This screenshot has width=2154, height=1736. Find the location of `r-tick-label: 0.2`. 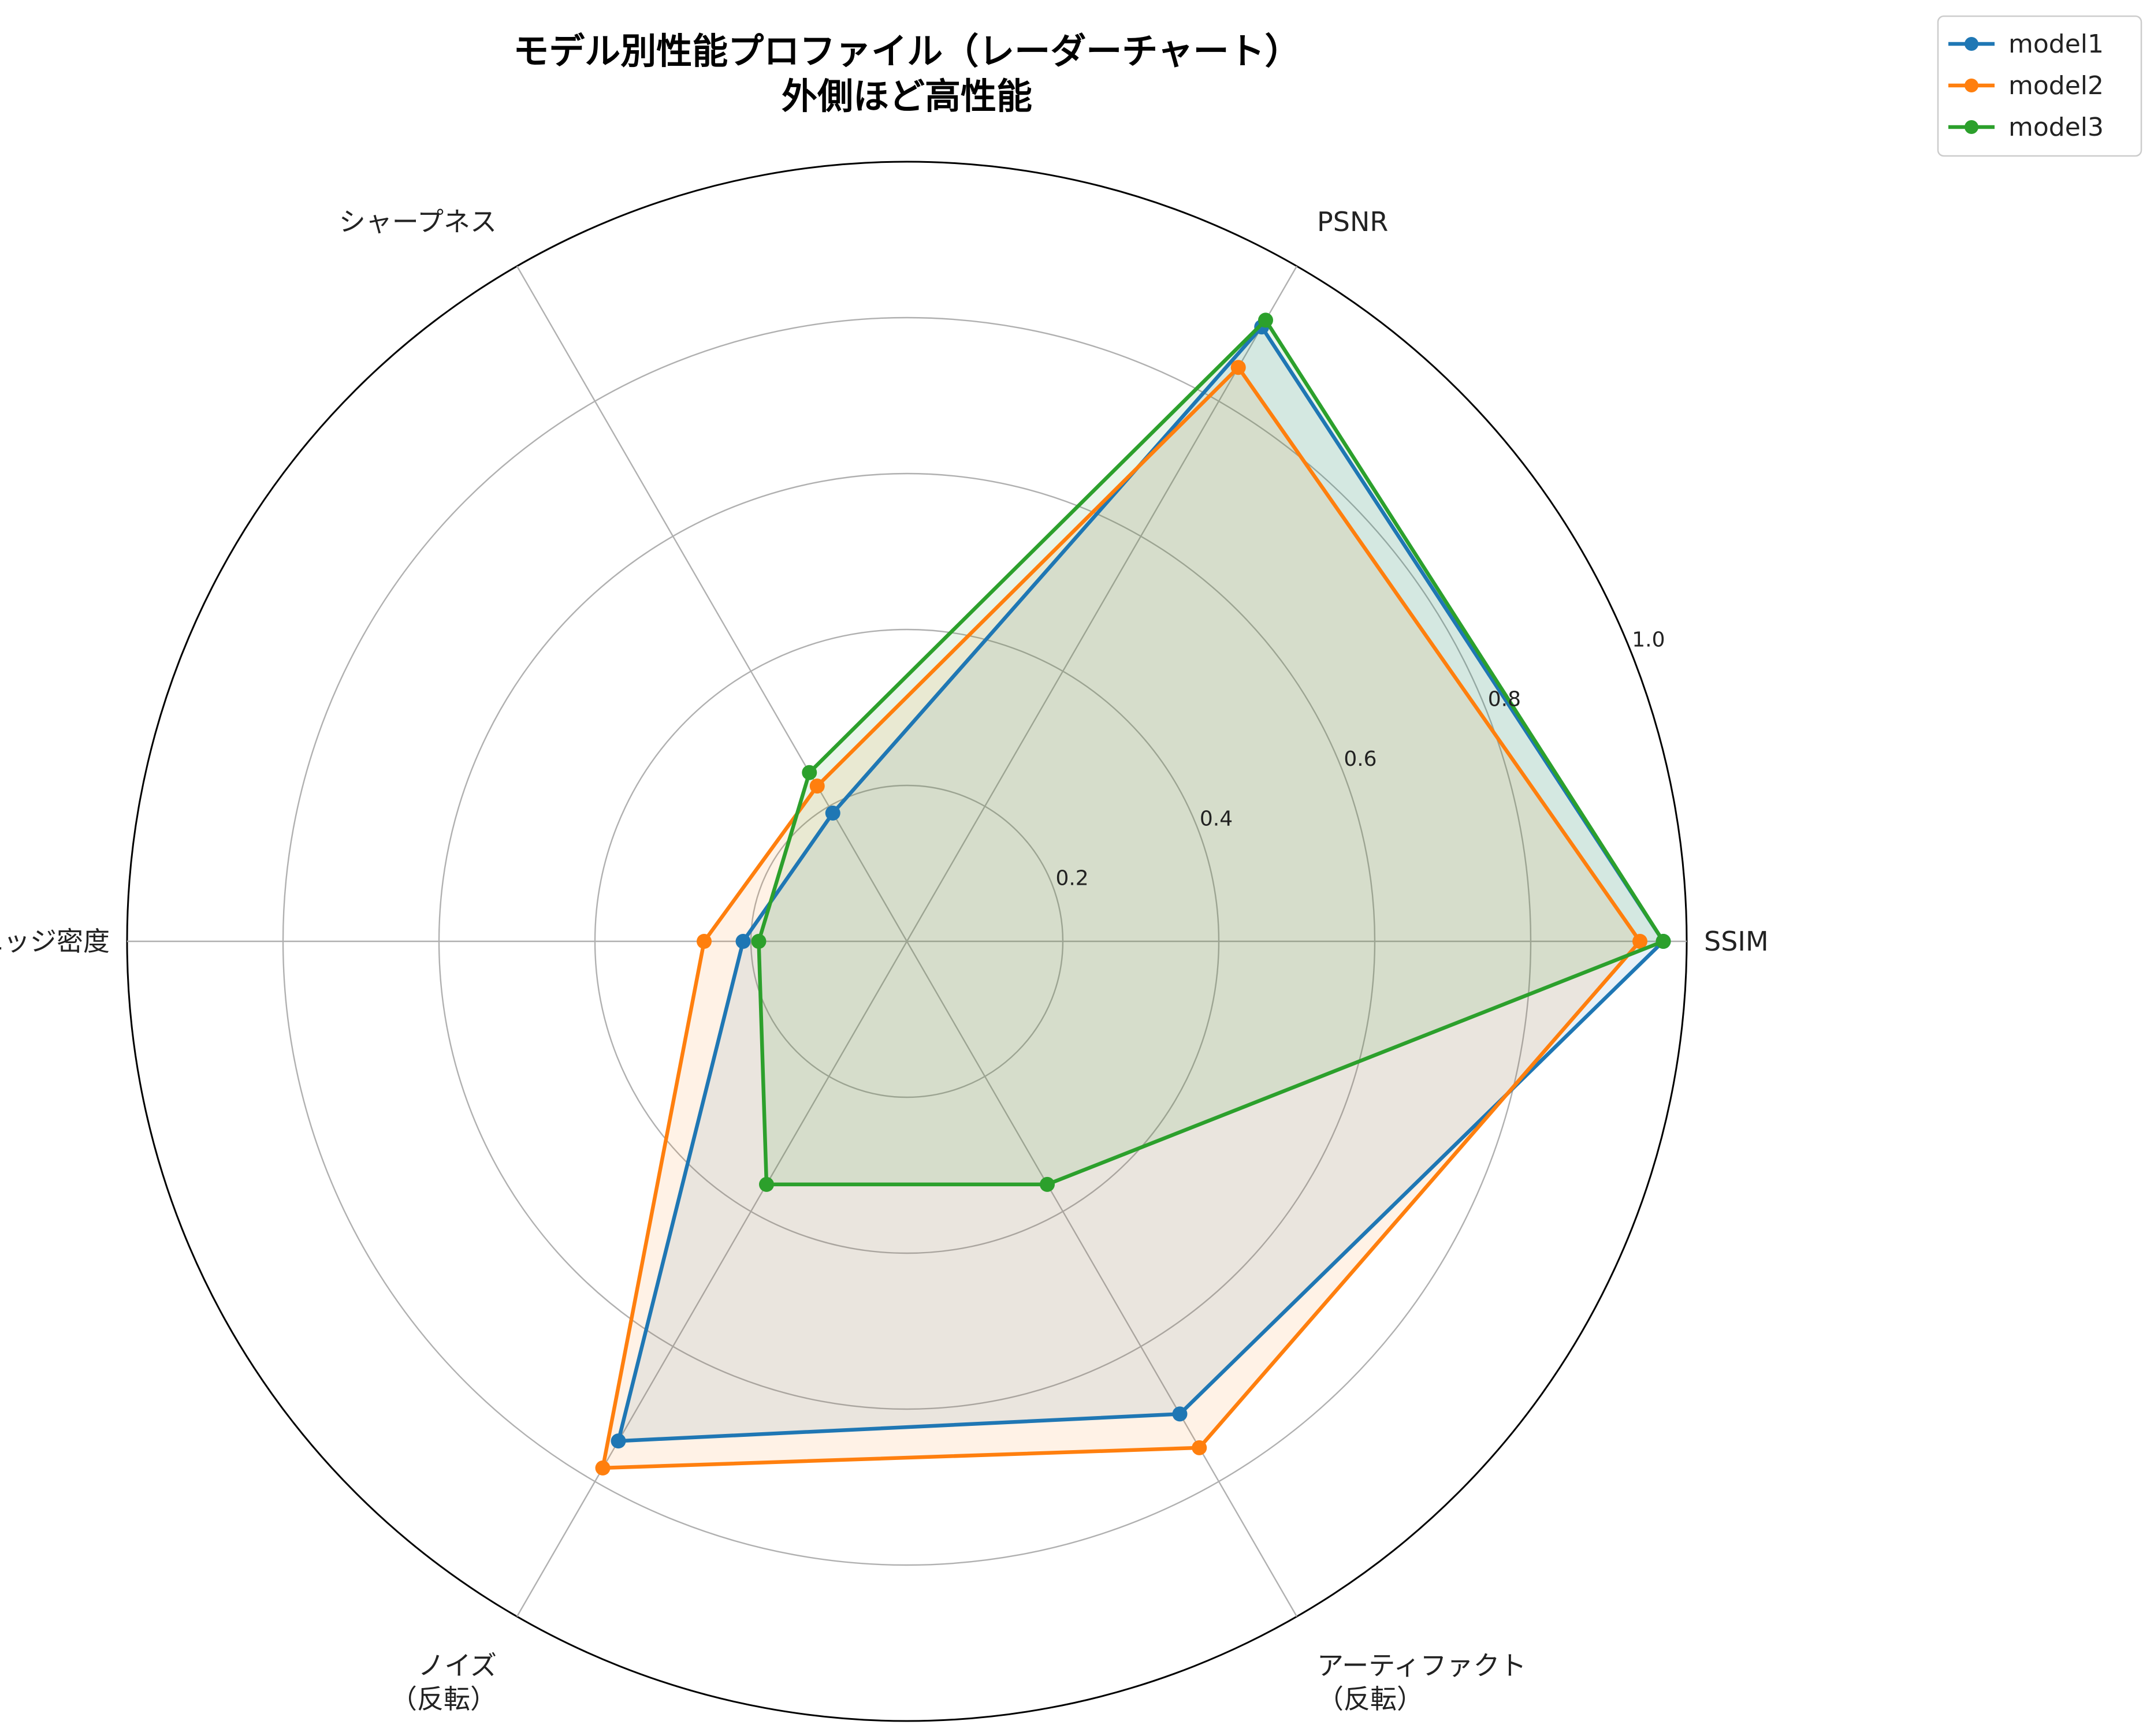

r-tick-label: 0.2 is located at coordinates (1071, 879).